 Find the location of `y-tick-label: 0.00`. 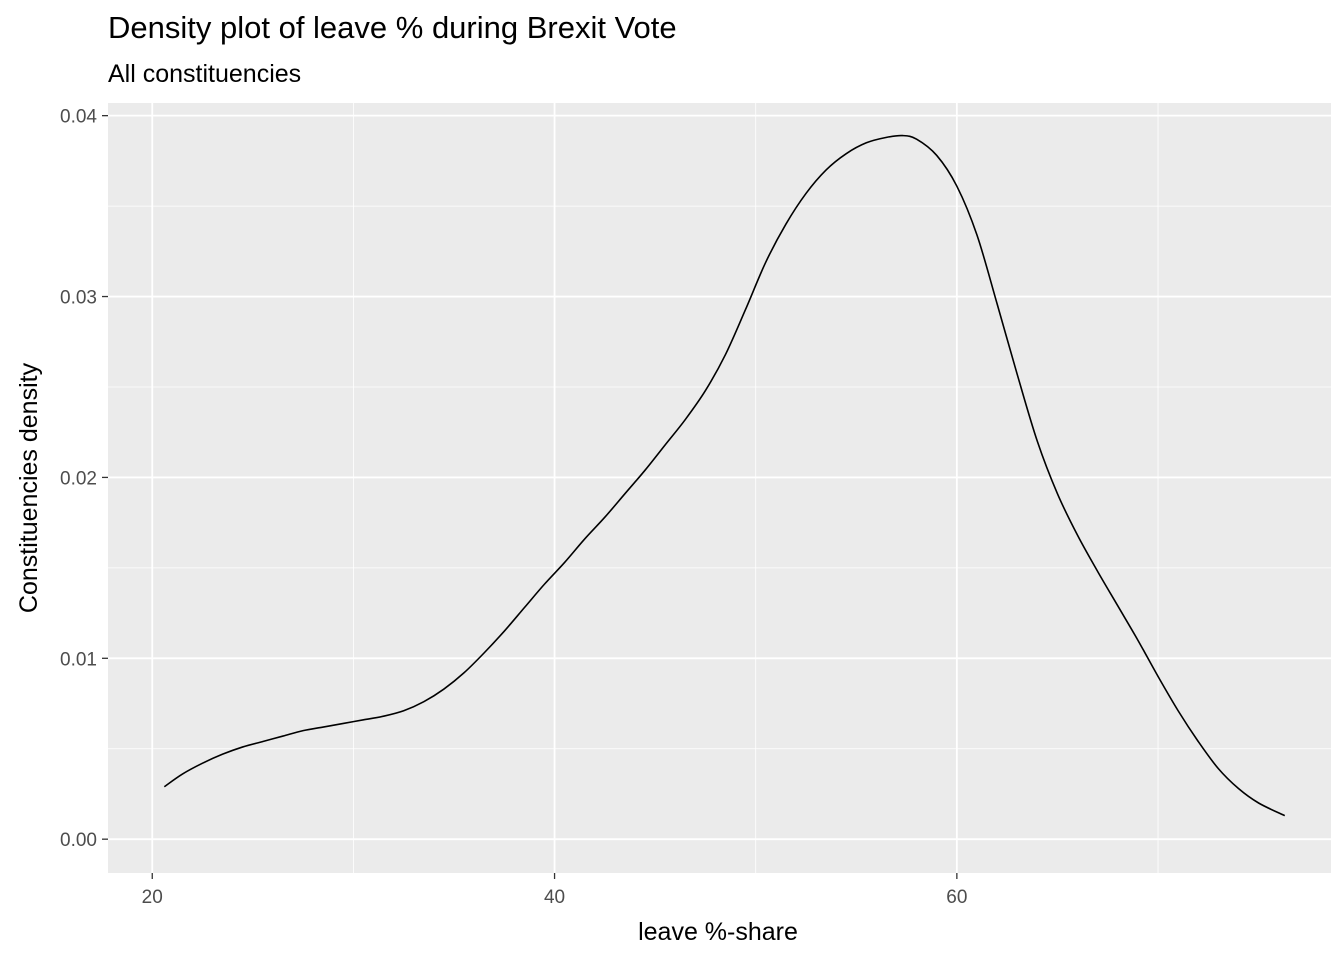

y-tick-label: 0.00 is located at coordinates (78, 840).